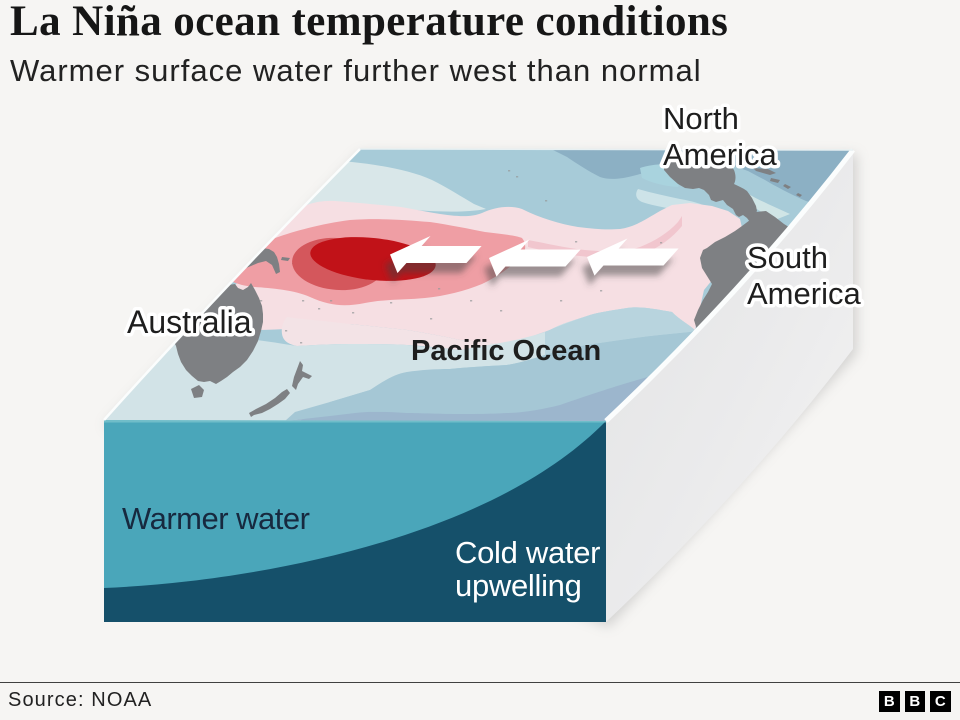  Describe the element at coordinates (787, 257) in the screenshot. I see `svg-text: South` at that location.